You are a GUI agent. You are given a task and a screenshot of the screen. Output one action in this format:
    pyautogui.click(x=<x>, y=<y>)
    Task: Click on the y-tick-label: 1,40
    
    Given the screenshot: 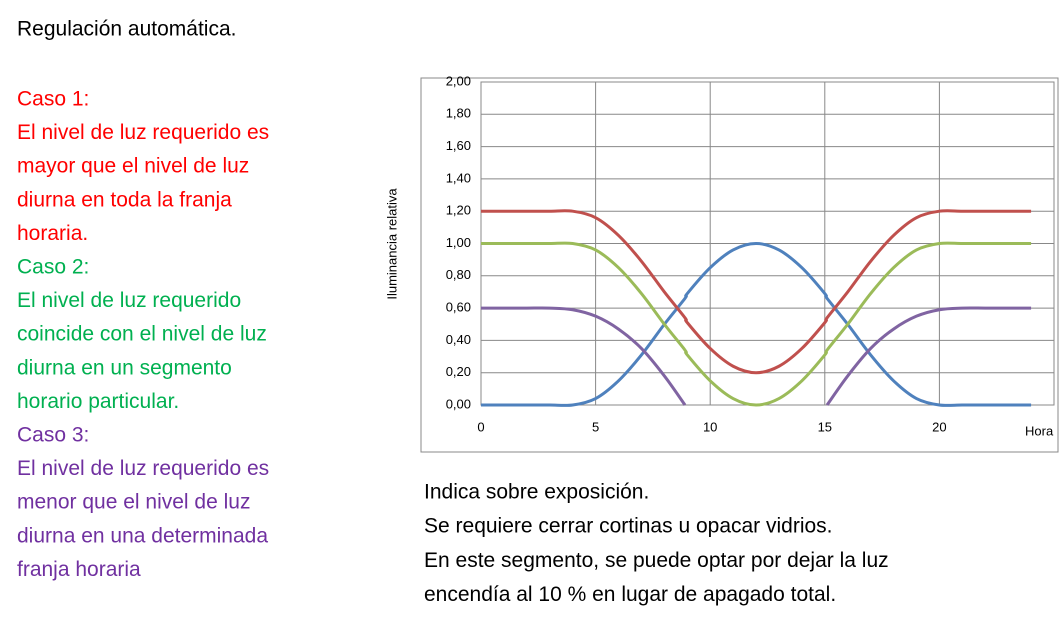 What is the action you would take?
    pyautogui.click(x=458, y=177)
    